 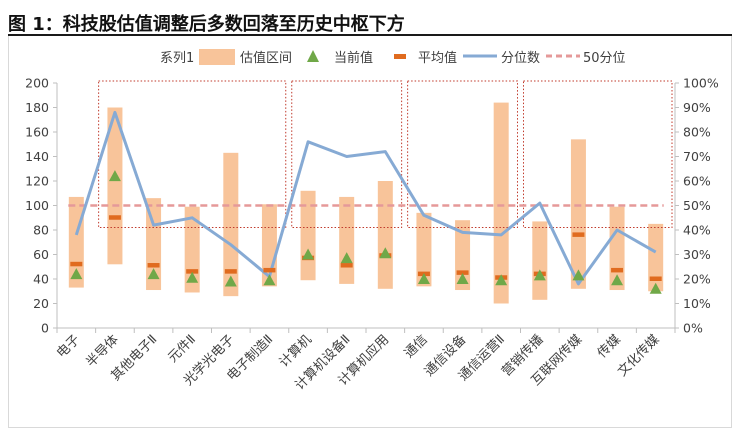 I want to click on left-axis-tick-label: 140, so click(x=37, y=156).